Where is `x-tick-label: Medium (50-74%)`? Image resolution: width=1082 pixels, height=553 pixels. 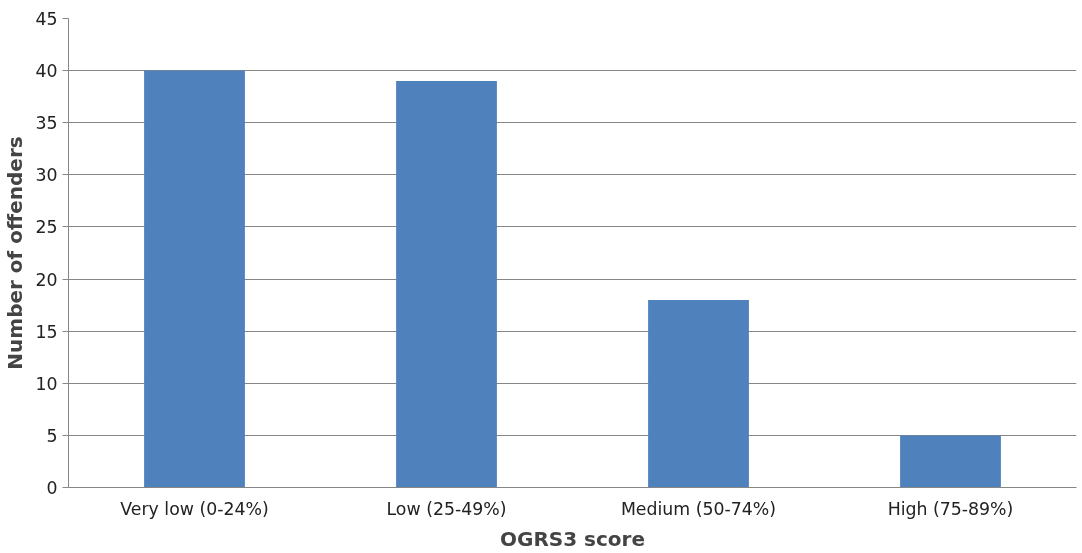 x-tick-label: Medium (50-74%) is located at coordinates (698, 508).